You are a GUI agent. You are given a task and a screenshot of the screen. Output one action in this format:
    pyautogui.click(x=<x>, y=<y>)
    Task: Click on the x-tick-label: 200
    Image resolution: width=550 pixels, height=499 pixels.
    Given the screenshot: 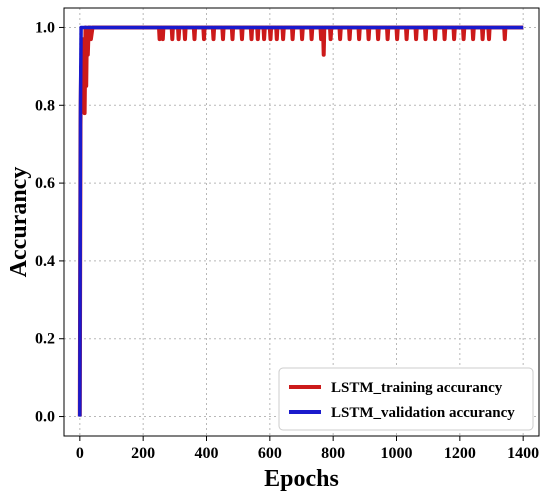 What is the action you would take?
    pyautogui.click(x=143, y=453)
    